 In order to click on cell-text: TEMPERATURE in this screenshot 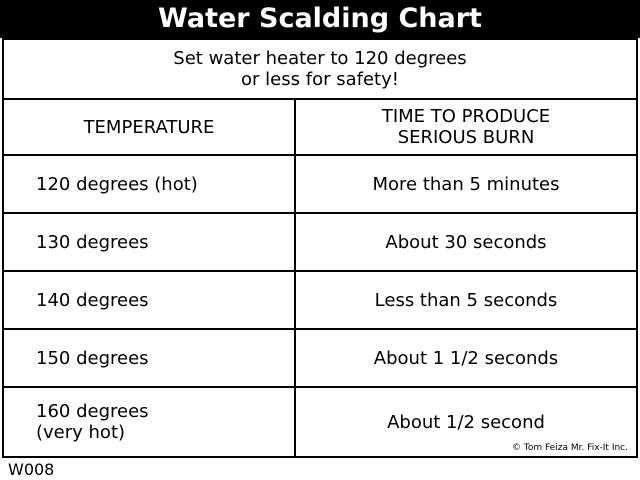, I will do `click(149, 127)`.